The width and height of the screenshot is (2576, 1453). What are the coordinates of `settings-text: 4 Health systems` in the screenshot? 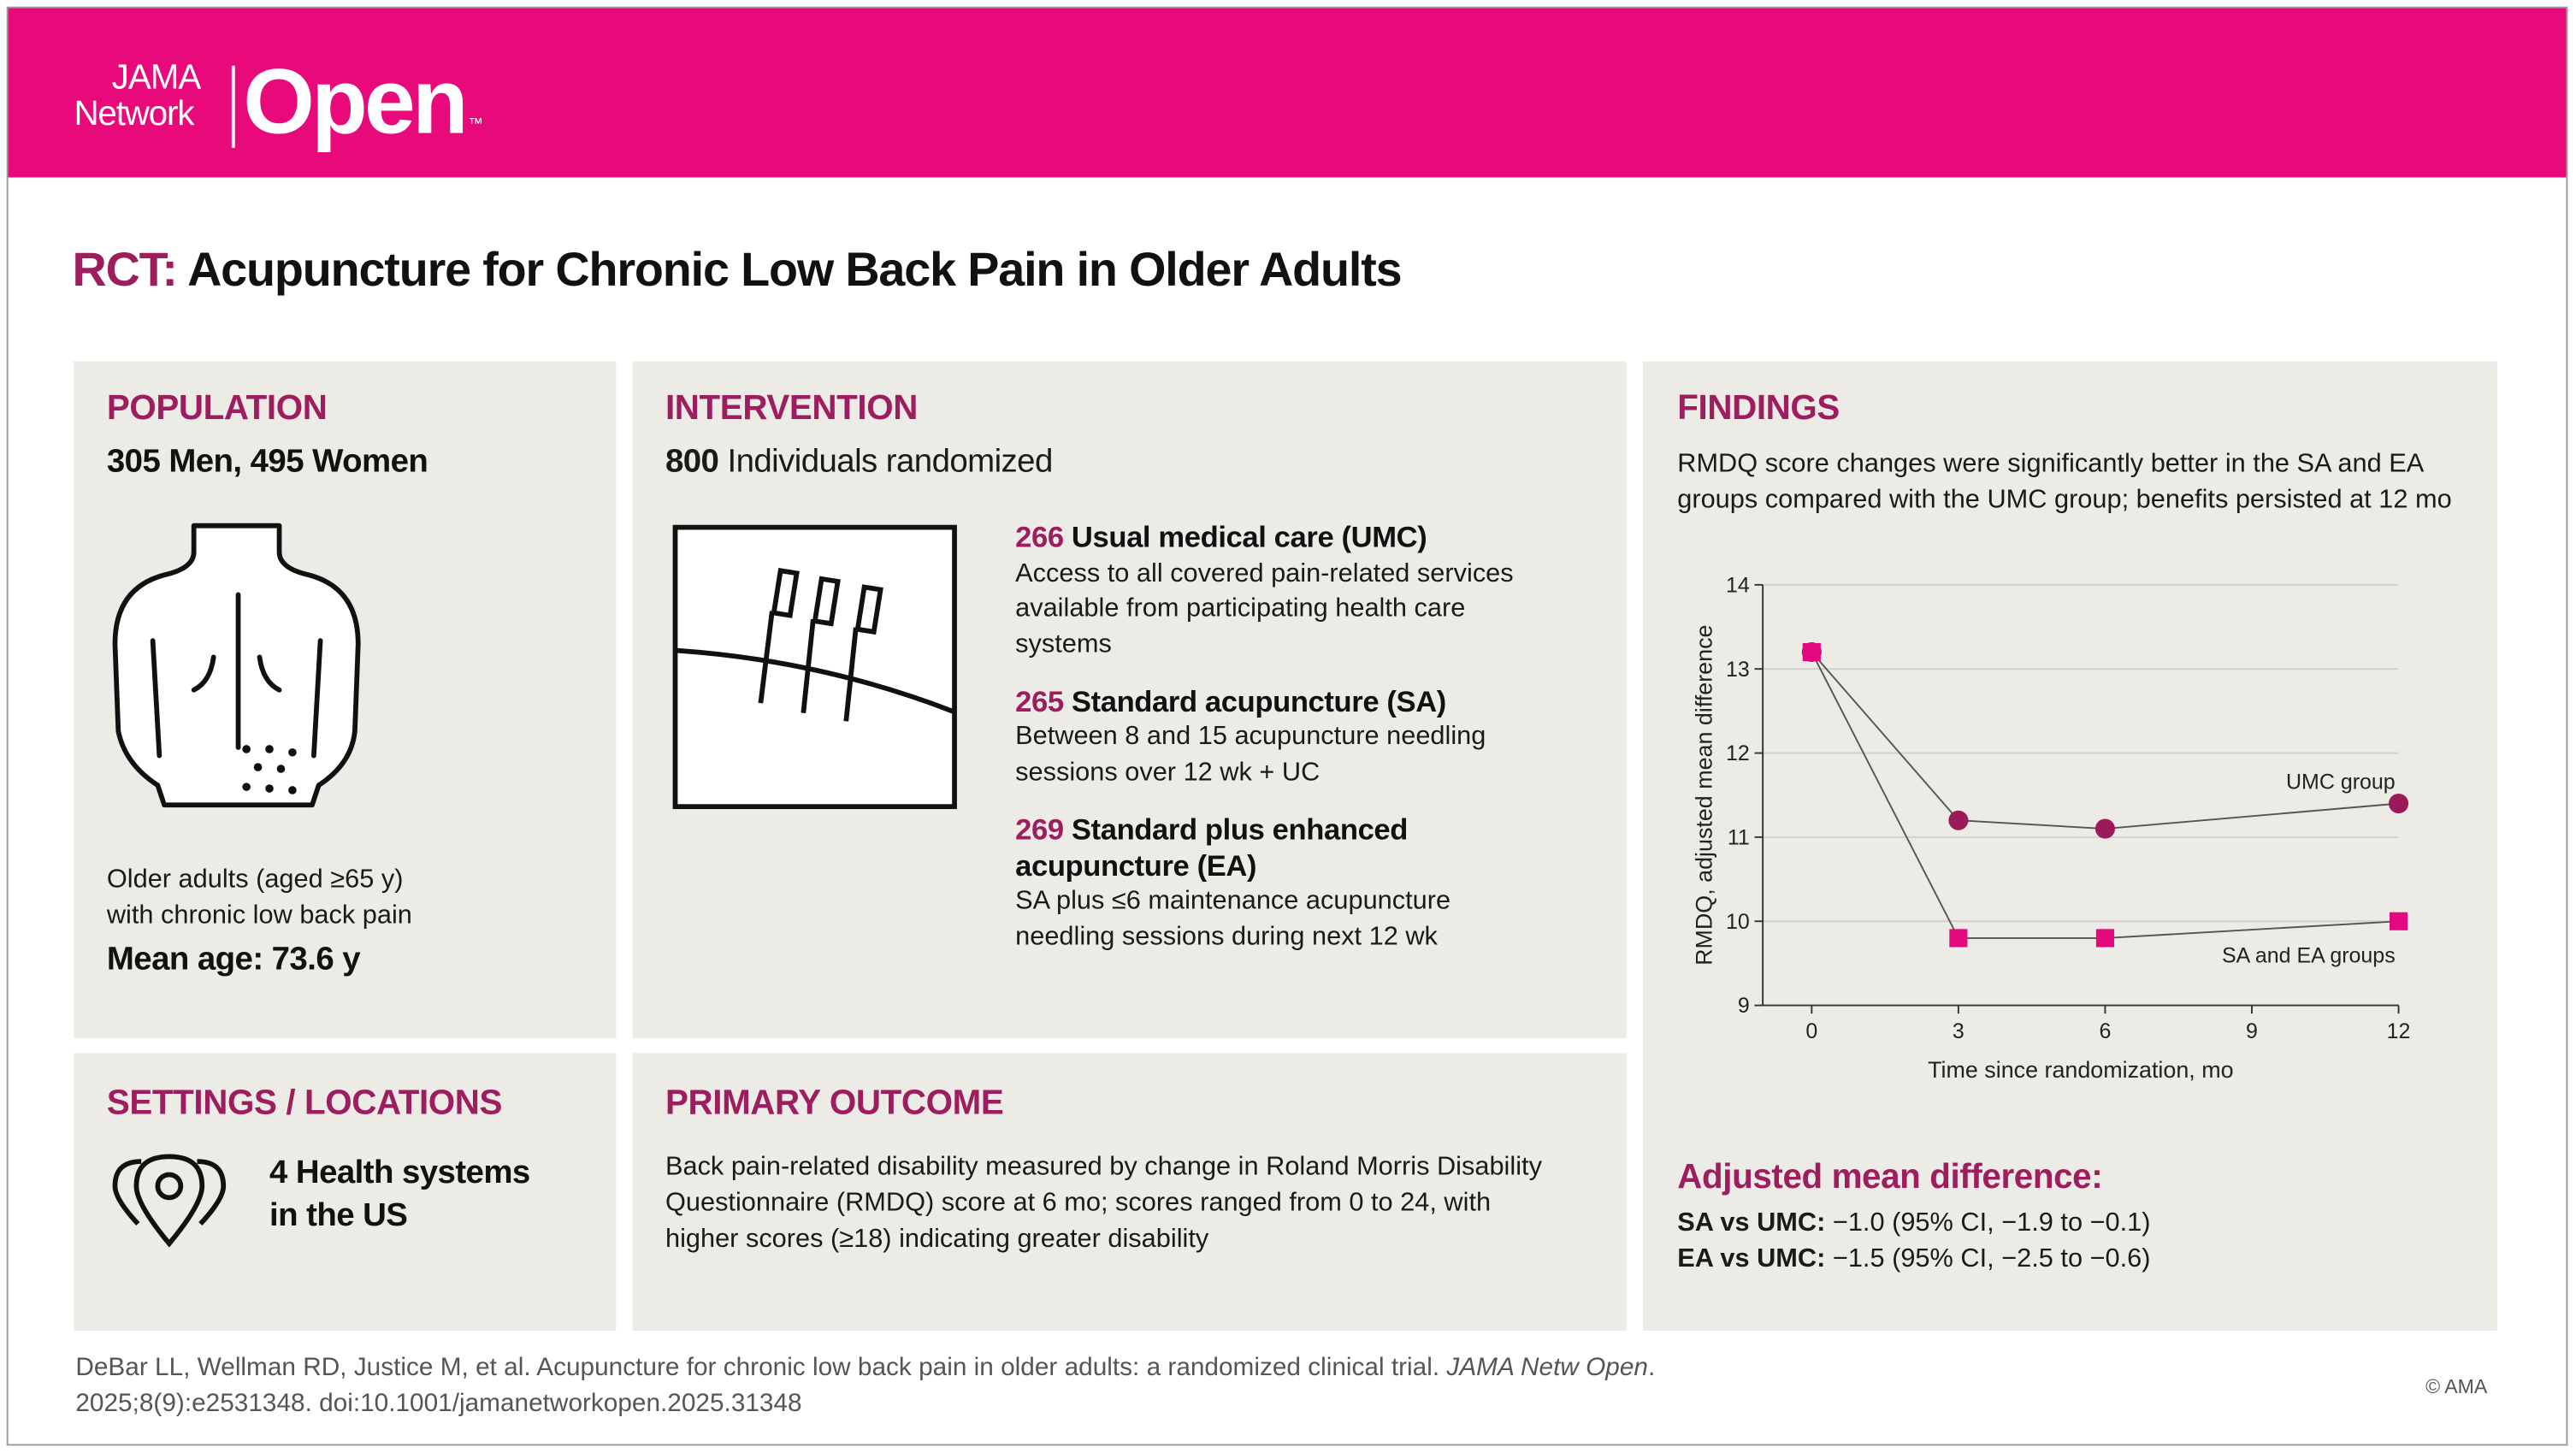 It's located at (399, 1173).